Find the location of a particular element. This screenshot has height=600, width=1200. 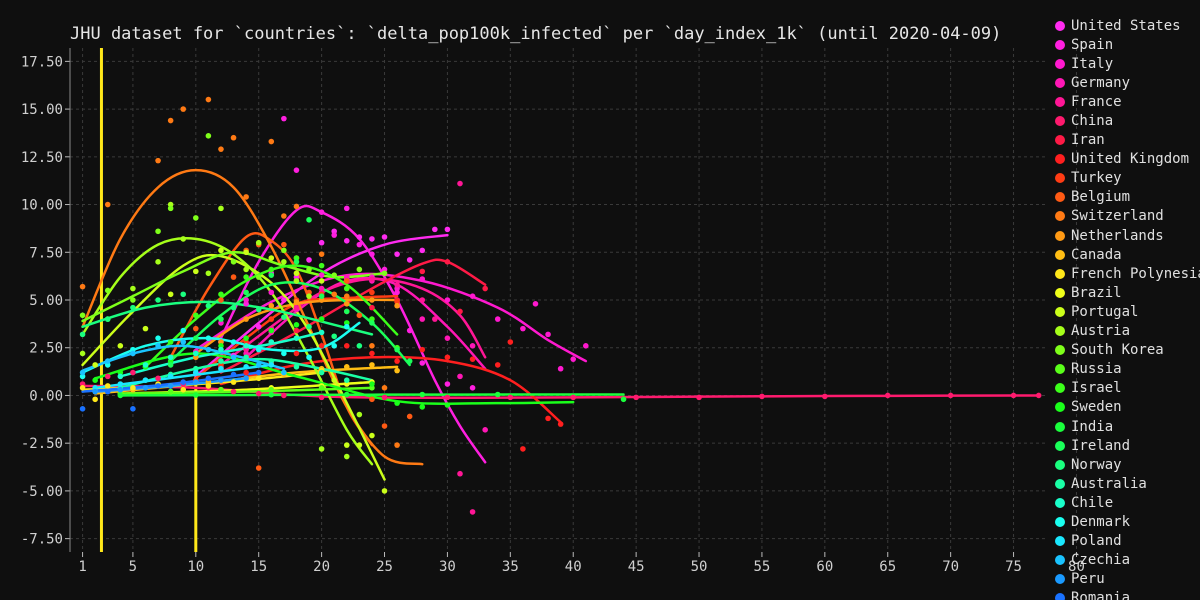

legend-item-china: China is located at coordinates (1127, 120).